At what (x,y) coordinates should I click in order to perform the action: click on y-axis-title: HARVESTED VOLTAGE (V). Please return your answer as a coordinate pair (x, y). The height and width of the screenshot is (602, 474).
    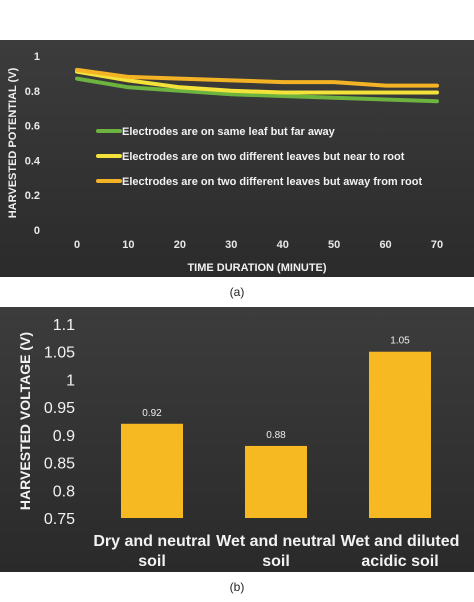
    Looking at the image, I should click on (25, 421).